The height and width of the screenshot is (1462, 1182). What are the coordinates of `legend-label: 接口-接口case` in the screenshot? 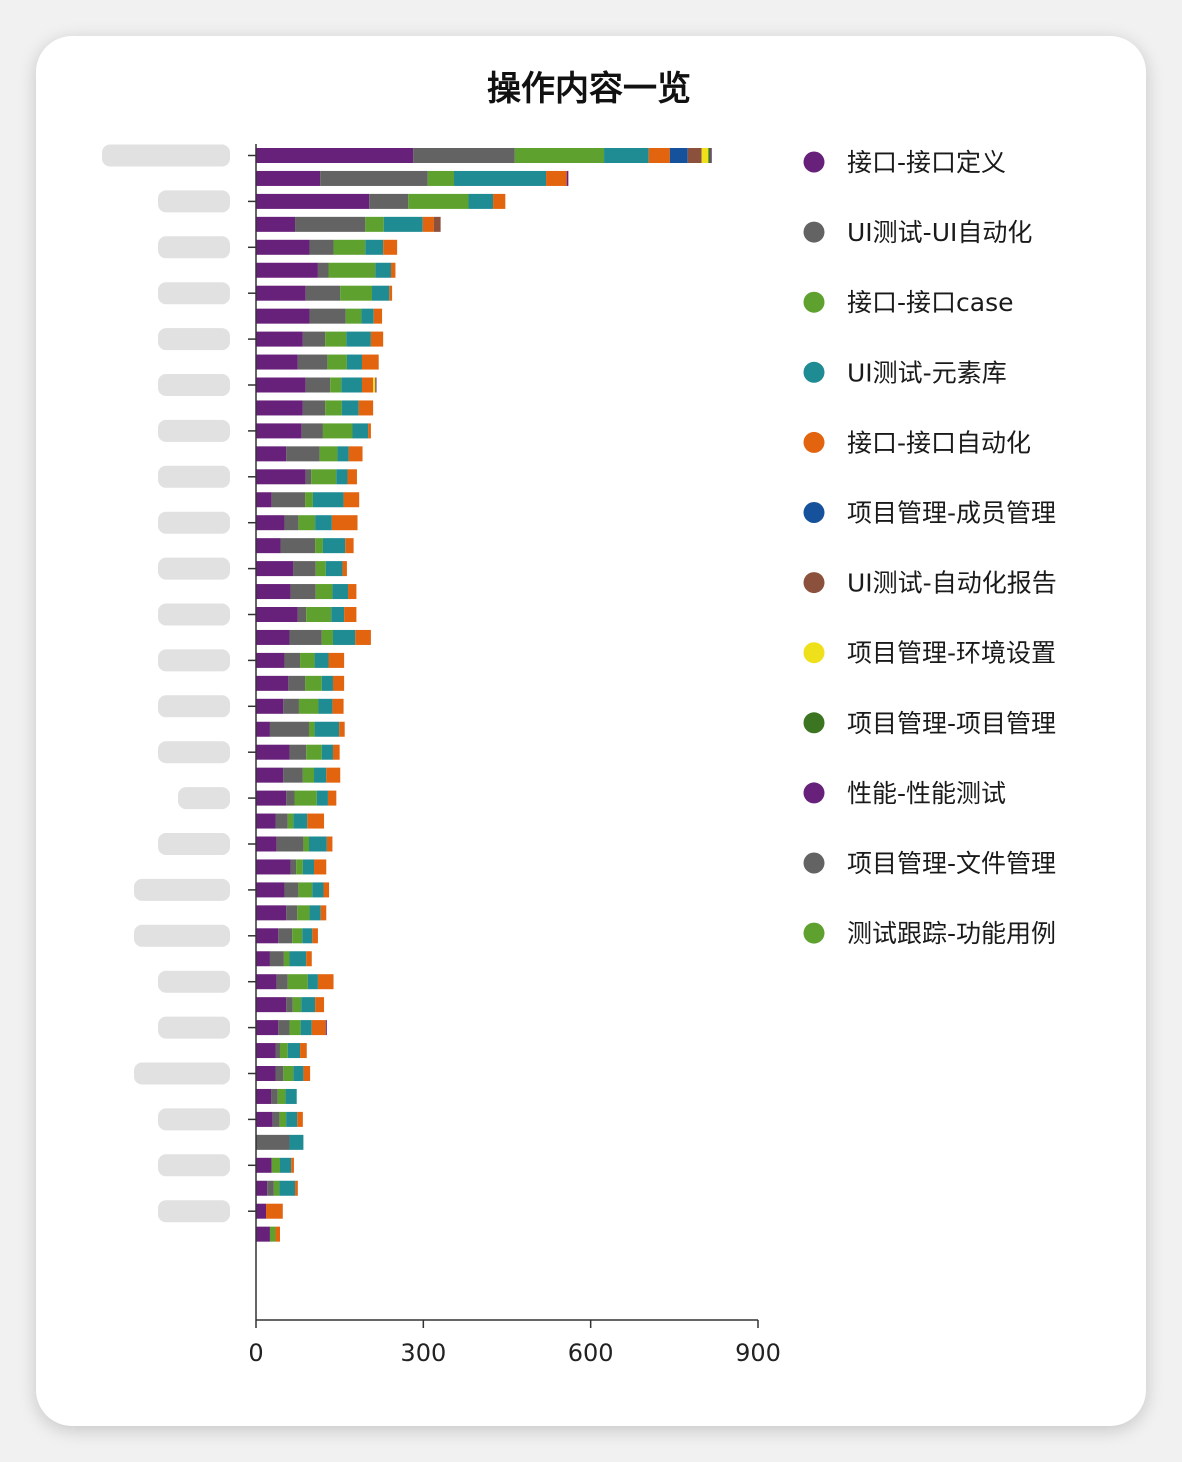 It's located at (930, 302).